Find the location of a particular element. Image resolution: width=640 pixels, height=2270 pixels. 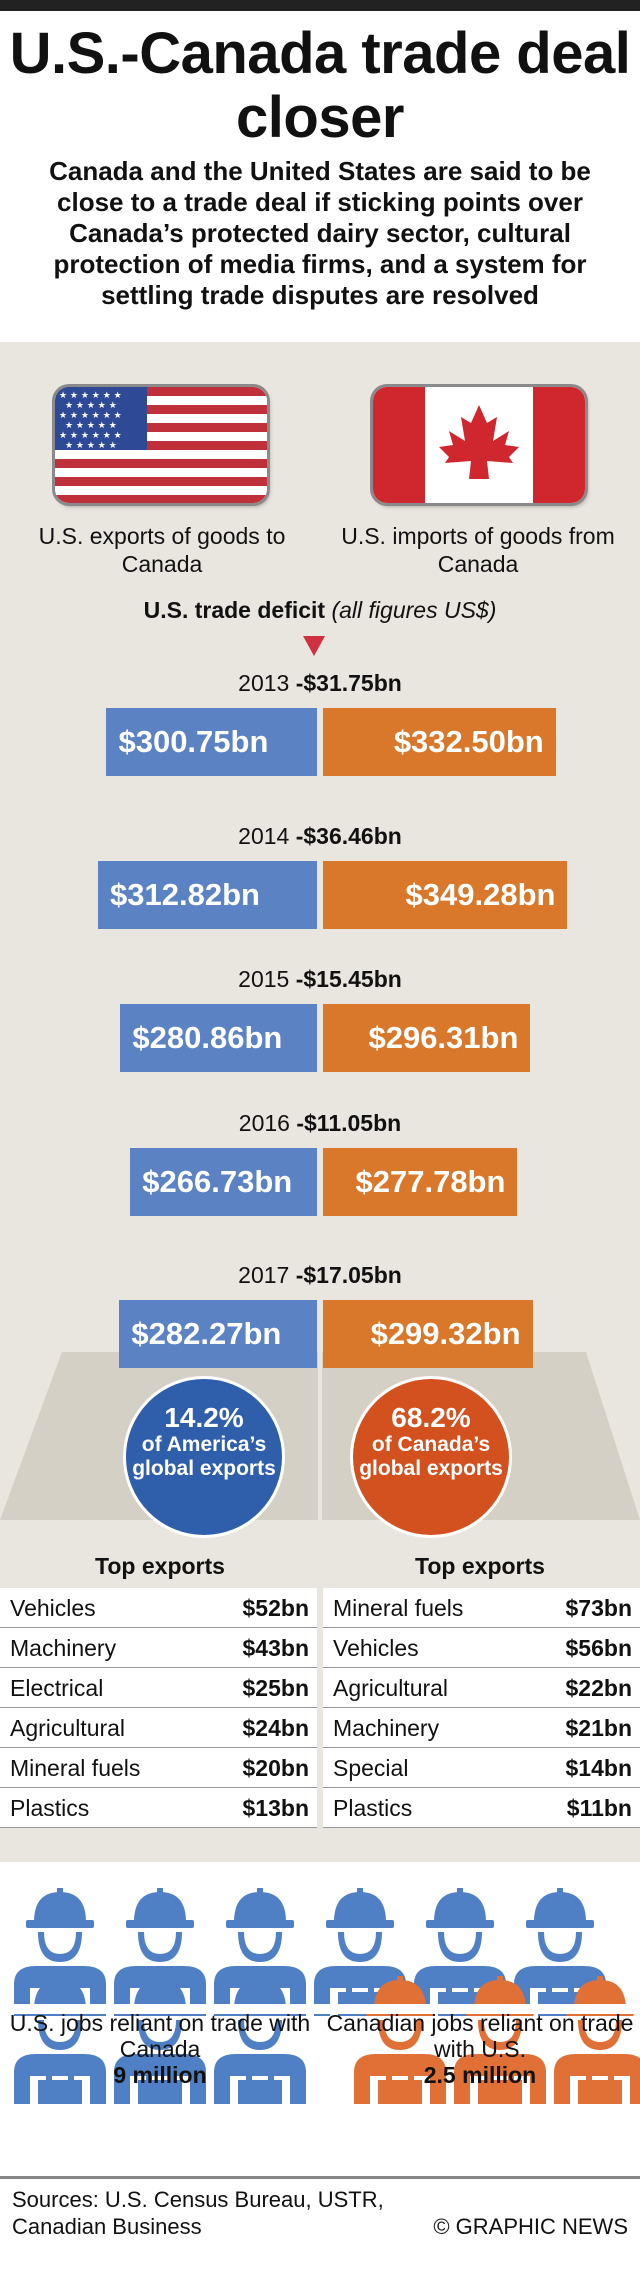

bar-imports-2014: $349.28bn is located at coordinates (445, 895).